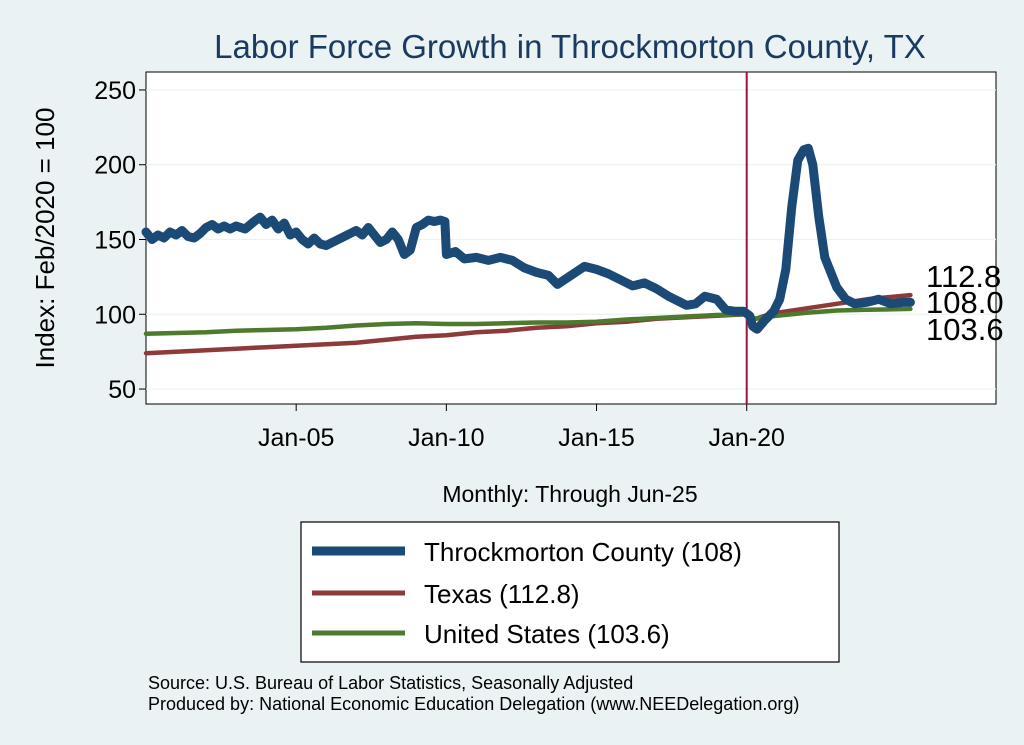 This screenshot has width=1024, height=745. Describe the element at coordinates (446, 438) in the screenshot. I see `x-tick-label-Jan-10: Jan-10` at that location.